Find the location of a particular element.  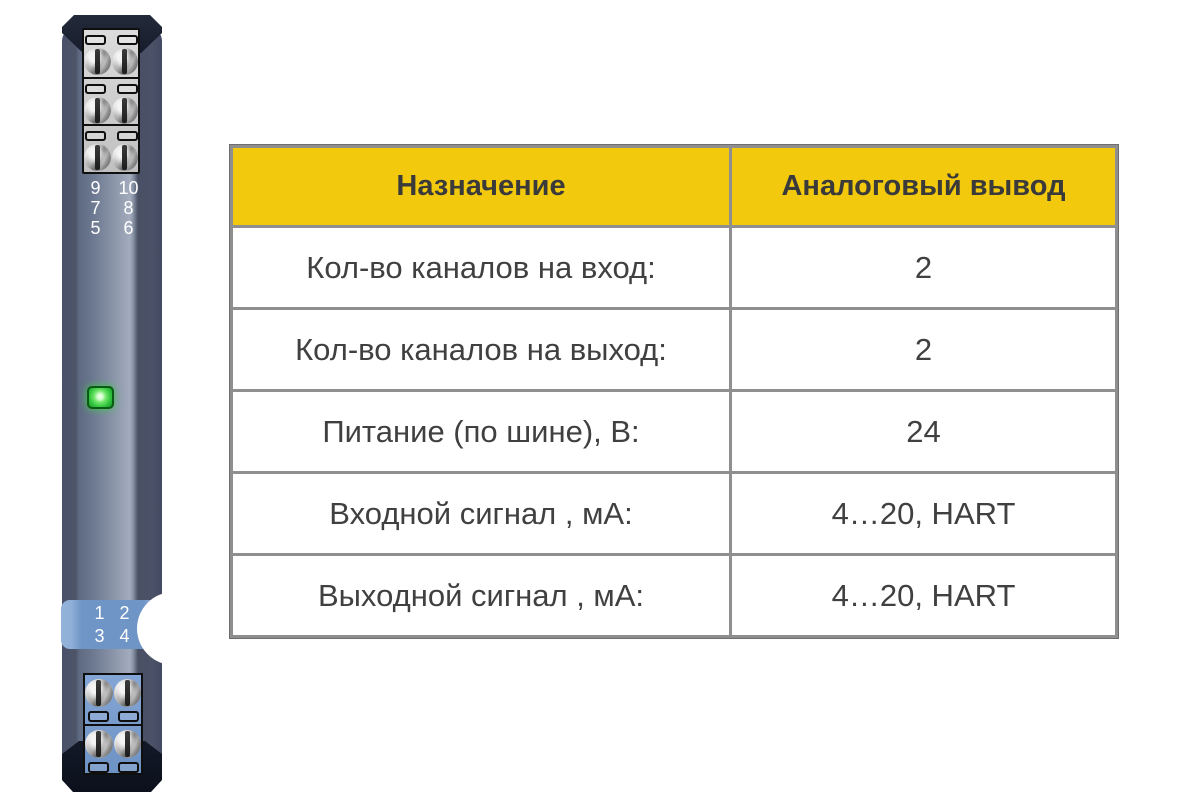

table-header-row: Назначение Аналоговый вывод is located at coordinates (674, 186).